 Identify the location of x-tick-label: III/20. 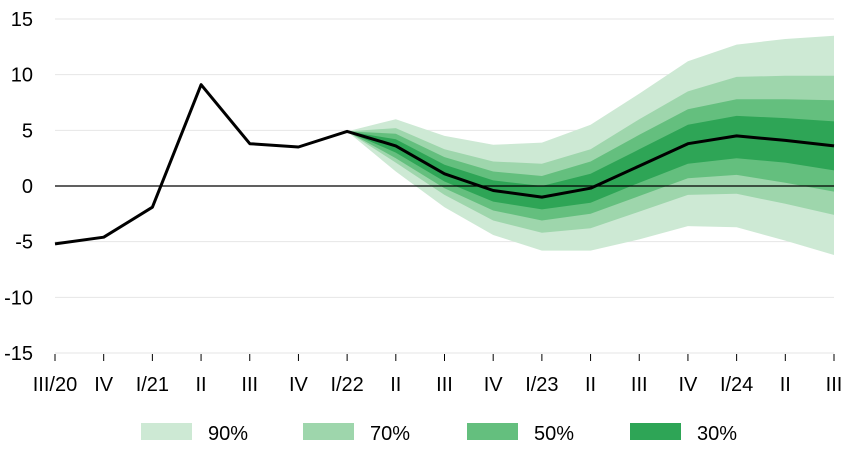
(55, 385).